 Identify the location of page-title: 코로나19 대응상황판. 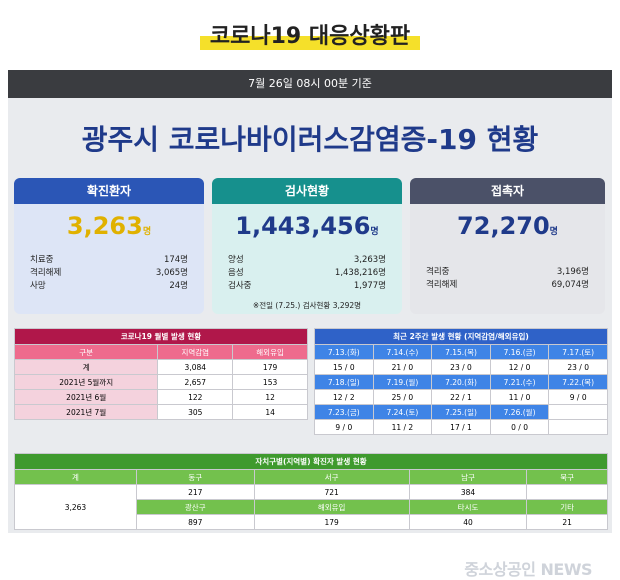
(310, 36).